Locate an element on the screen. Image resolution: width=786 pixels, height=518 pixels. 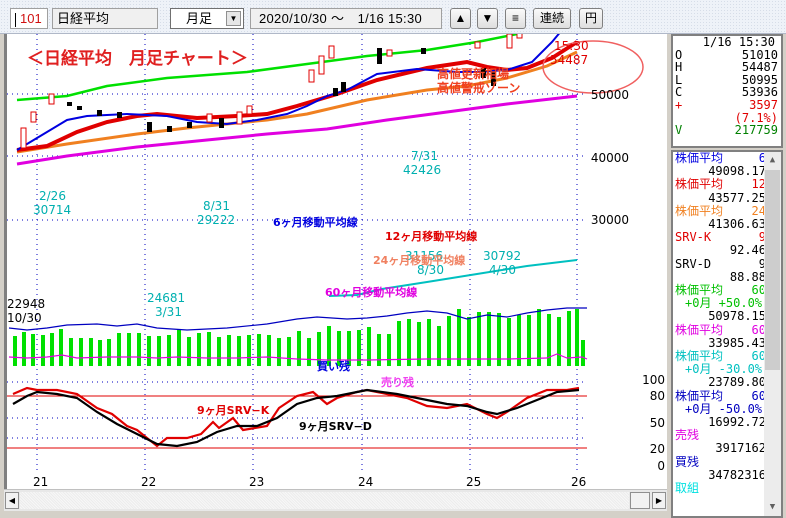
period-value: 月足 is located at coordinates (199, 18).